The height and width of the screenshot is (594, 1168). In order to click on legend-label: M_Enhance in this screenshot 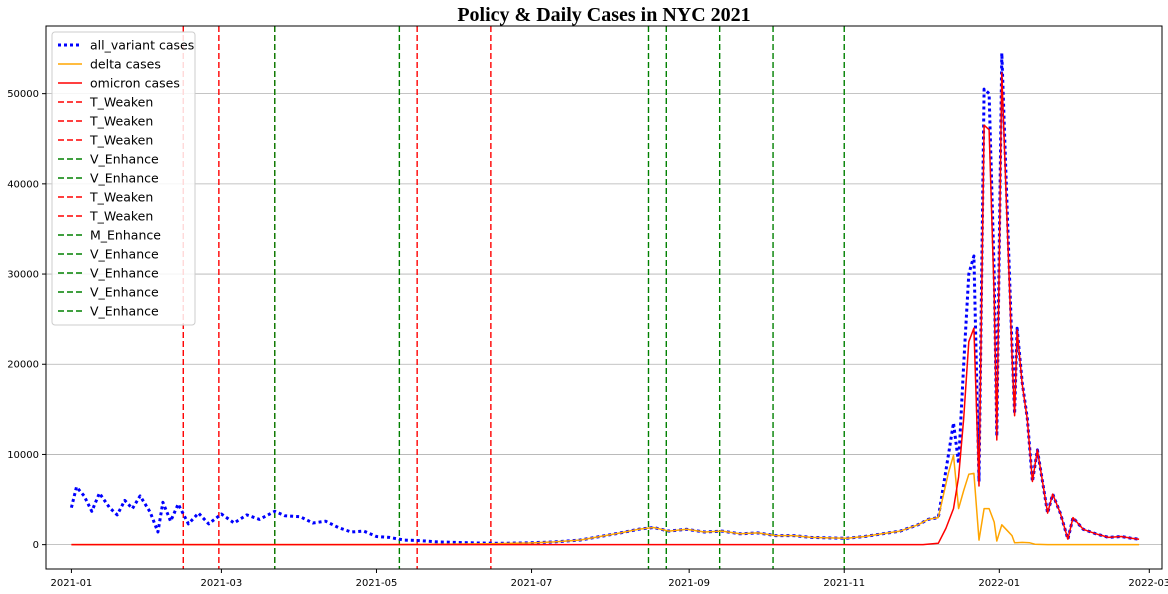, I will do `click(125, 235)`.